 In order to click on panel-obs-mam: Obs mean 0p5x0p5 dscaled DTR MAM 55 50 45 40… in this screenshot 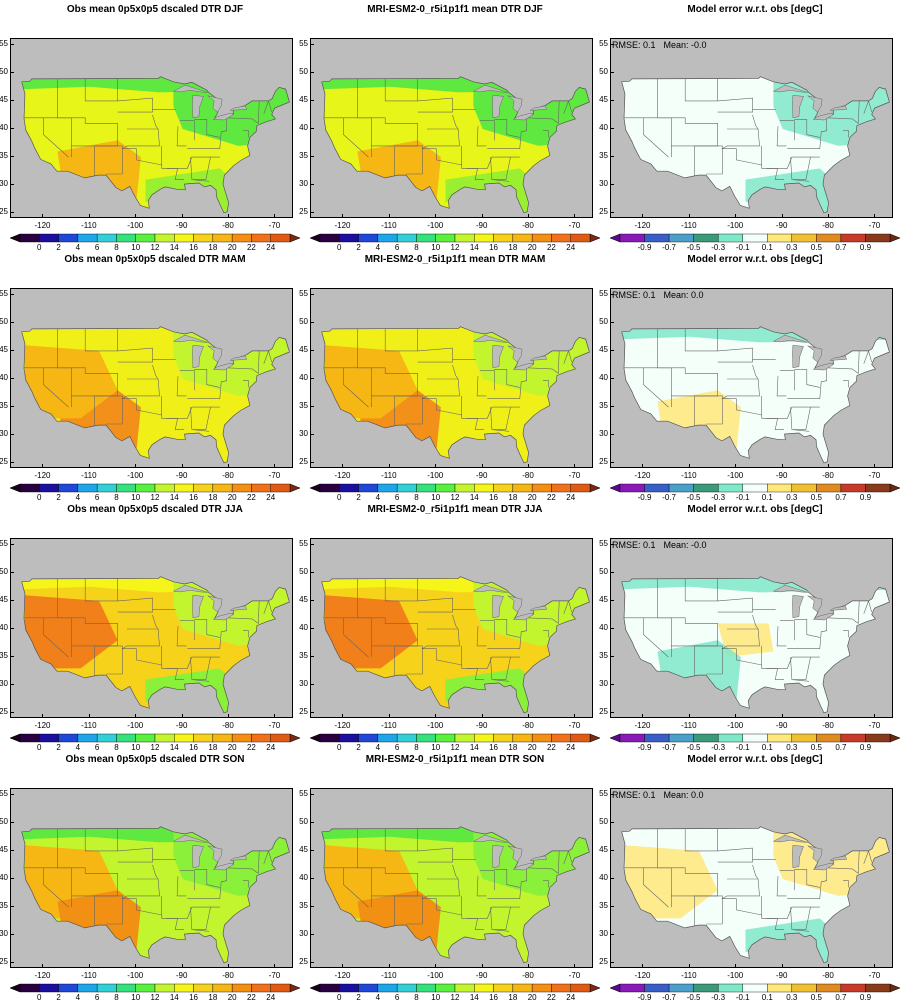, I will do `click(150, 376)`.